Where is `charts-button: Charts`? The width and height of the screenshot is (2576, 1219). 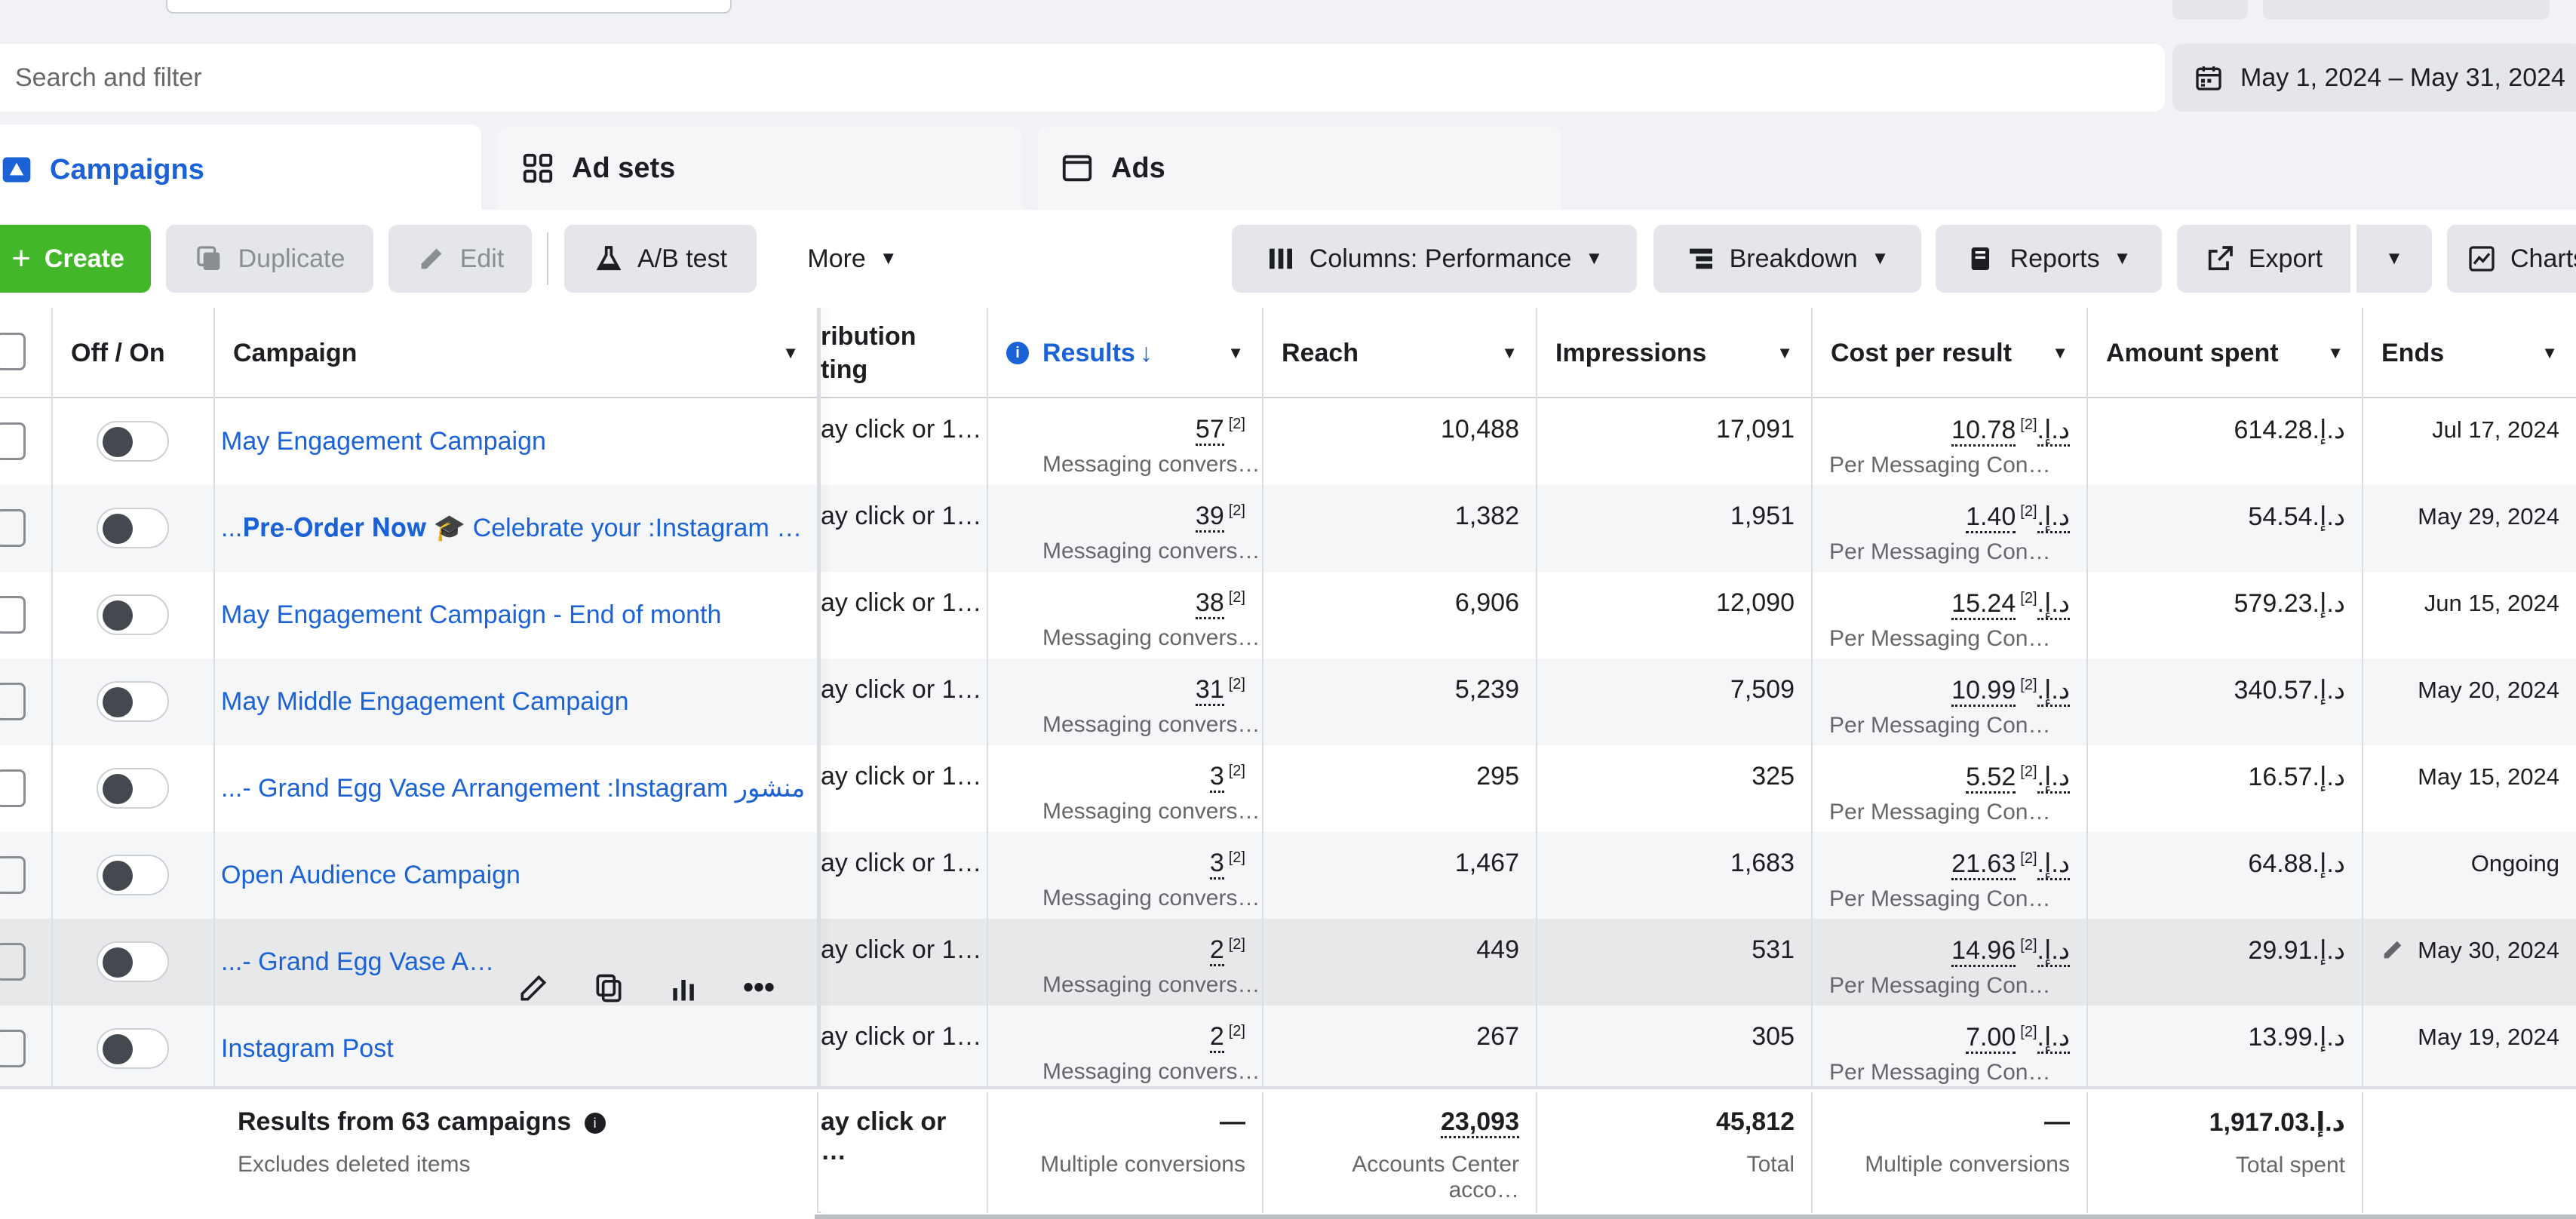 charts-button: Charts is located at coordinates (2511, 259).